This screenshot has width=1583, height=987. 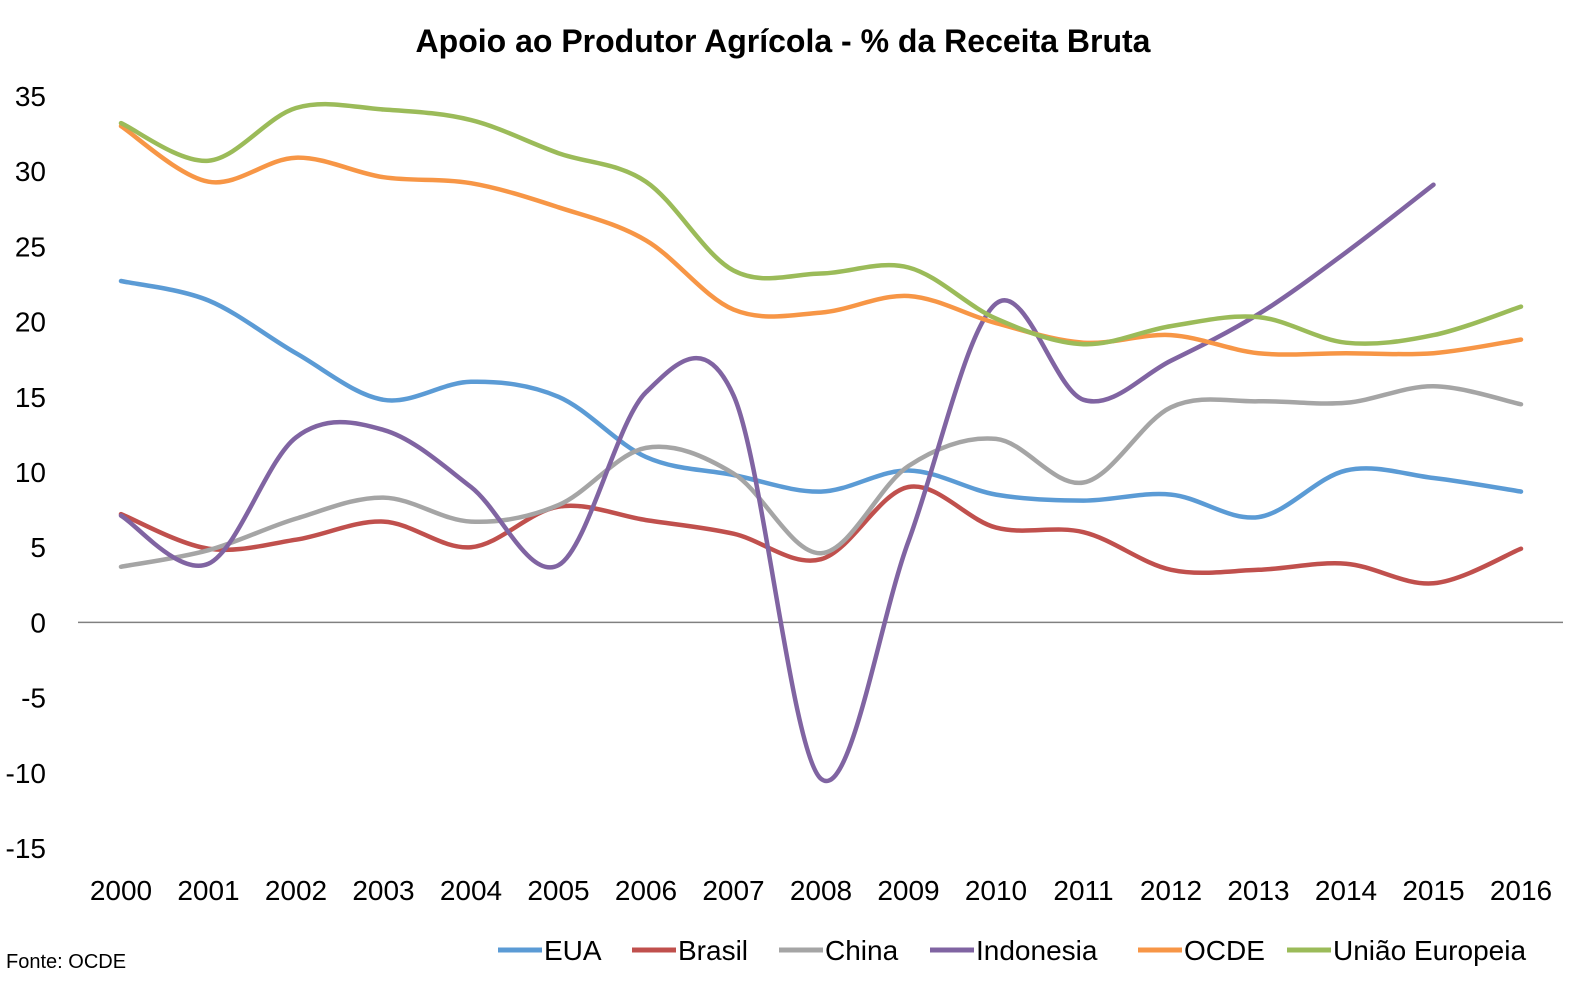 What do you see at coordinates (1083, 890) in the screenshot?
I see `x-tick-label: 2011` at bounding box center [1083, 890].